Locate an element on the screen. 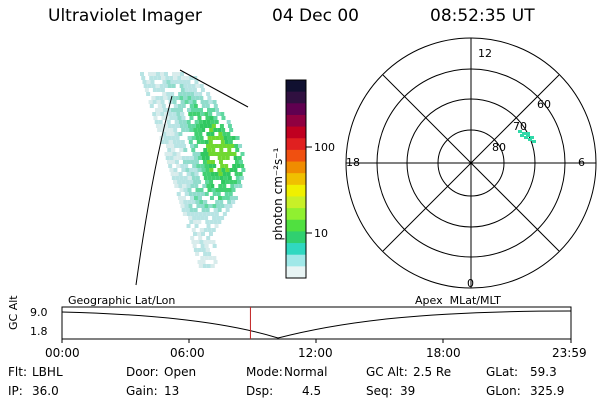 The image size is (600, 400). colorbar-band is located at coordinates (296, 179).